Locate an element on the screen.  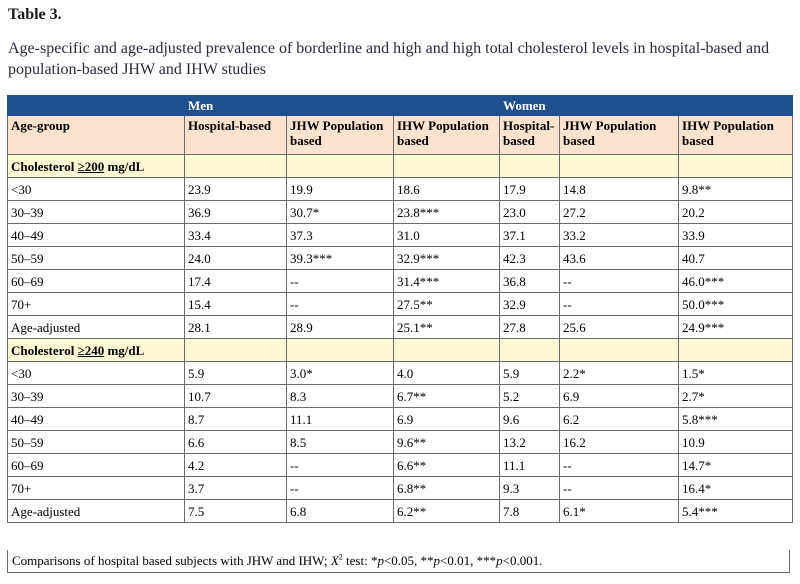
value-cell: 3.0* is located at coordinates (340, 373).